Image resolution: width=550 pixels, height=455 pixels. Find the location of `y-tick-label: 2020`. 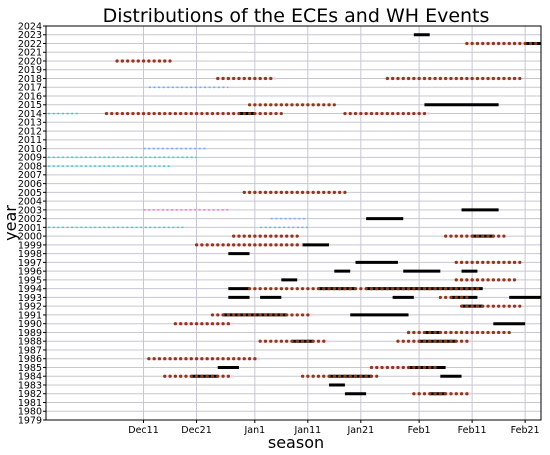

y-tick-label: 2020 is located at coordinates (30, 61).